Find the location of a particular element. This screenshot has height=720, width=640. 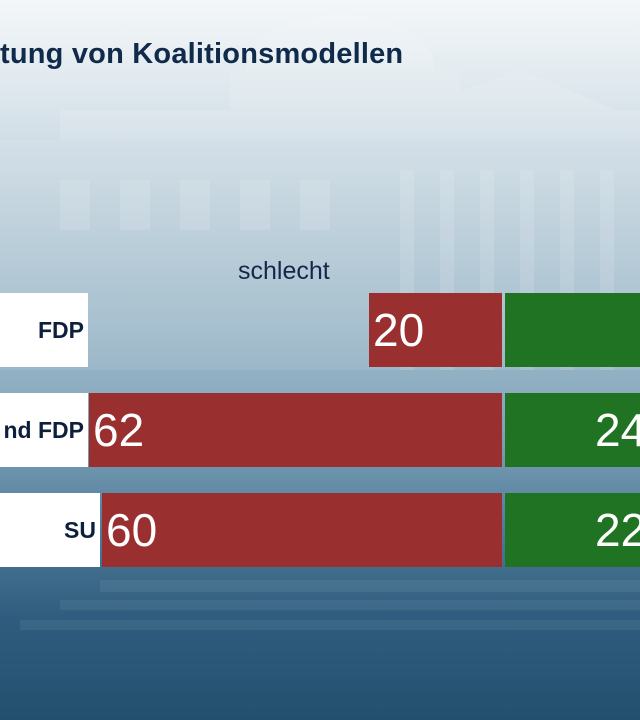

bar-right-series: 22 is located at coordinates (572, 530).